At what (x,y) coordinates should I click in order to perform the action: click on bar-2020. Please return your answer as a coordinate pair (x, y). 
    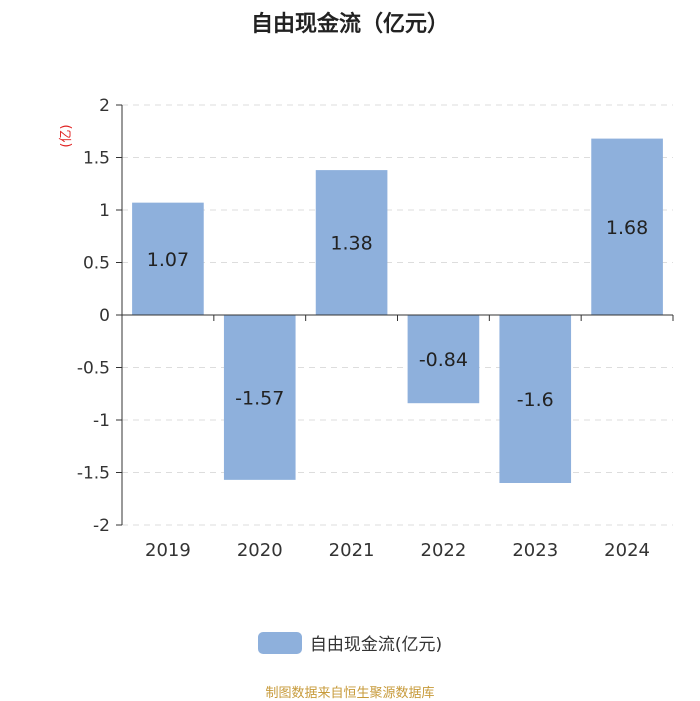
    Looking at the image, I should click on (259, 397).